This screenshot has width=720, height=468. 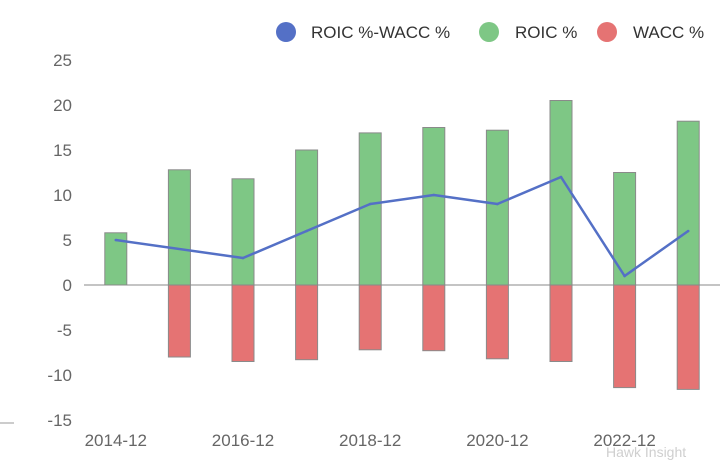 I want to click on legend: ROIC %-WACC % ROIC % WACC %, so click(x=490, y=32).